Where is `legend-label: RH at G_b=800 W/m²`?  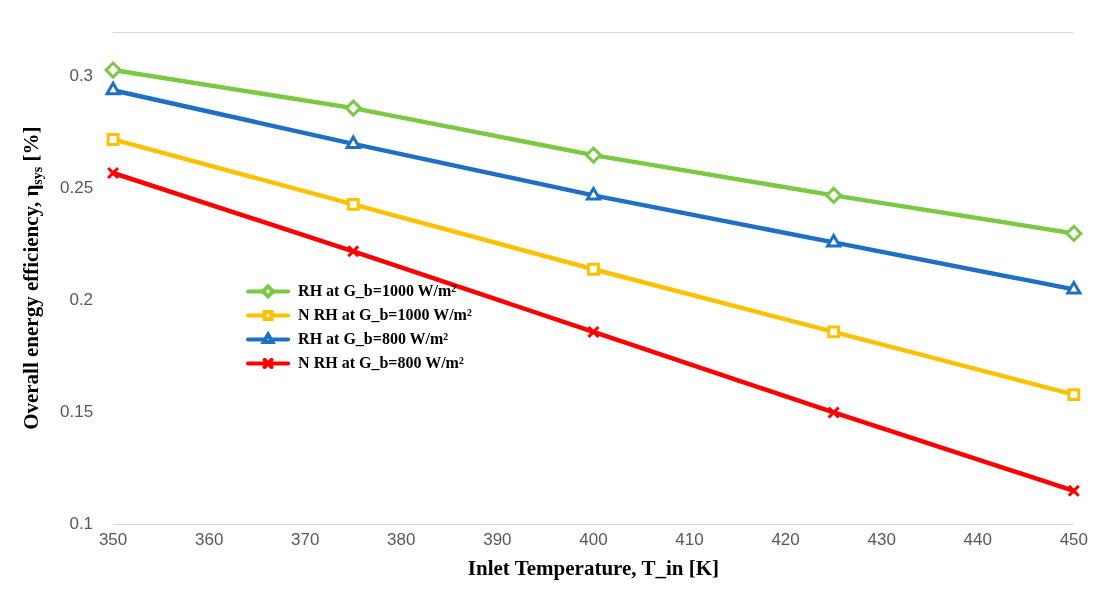 legend-label: RH at G_b=800 W/m² is located at coordinates (373, 338).